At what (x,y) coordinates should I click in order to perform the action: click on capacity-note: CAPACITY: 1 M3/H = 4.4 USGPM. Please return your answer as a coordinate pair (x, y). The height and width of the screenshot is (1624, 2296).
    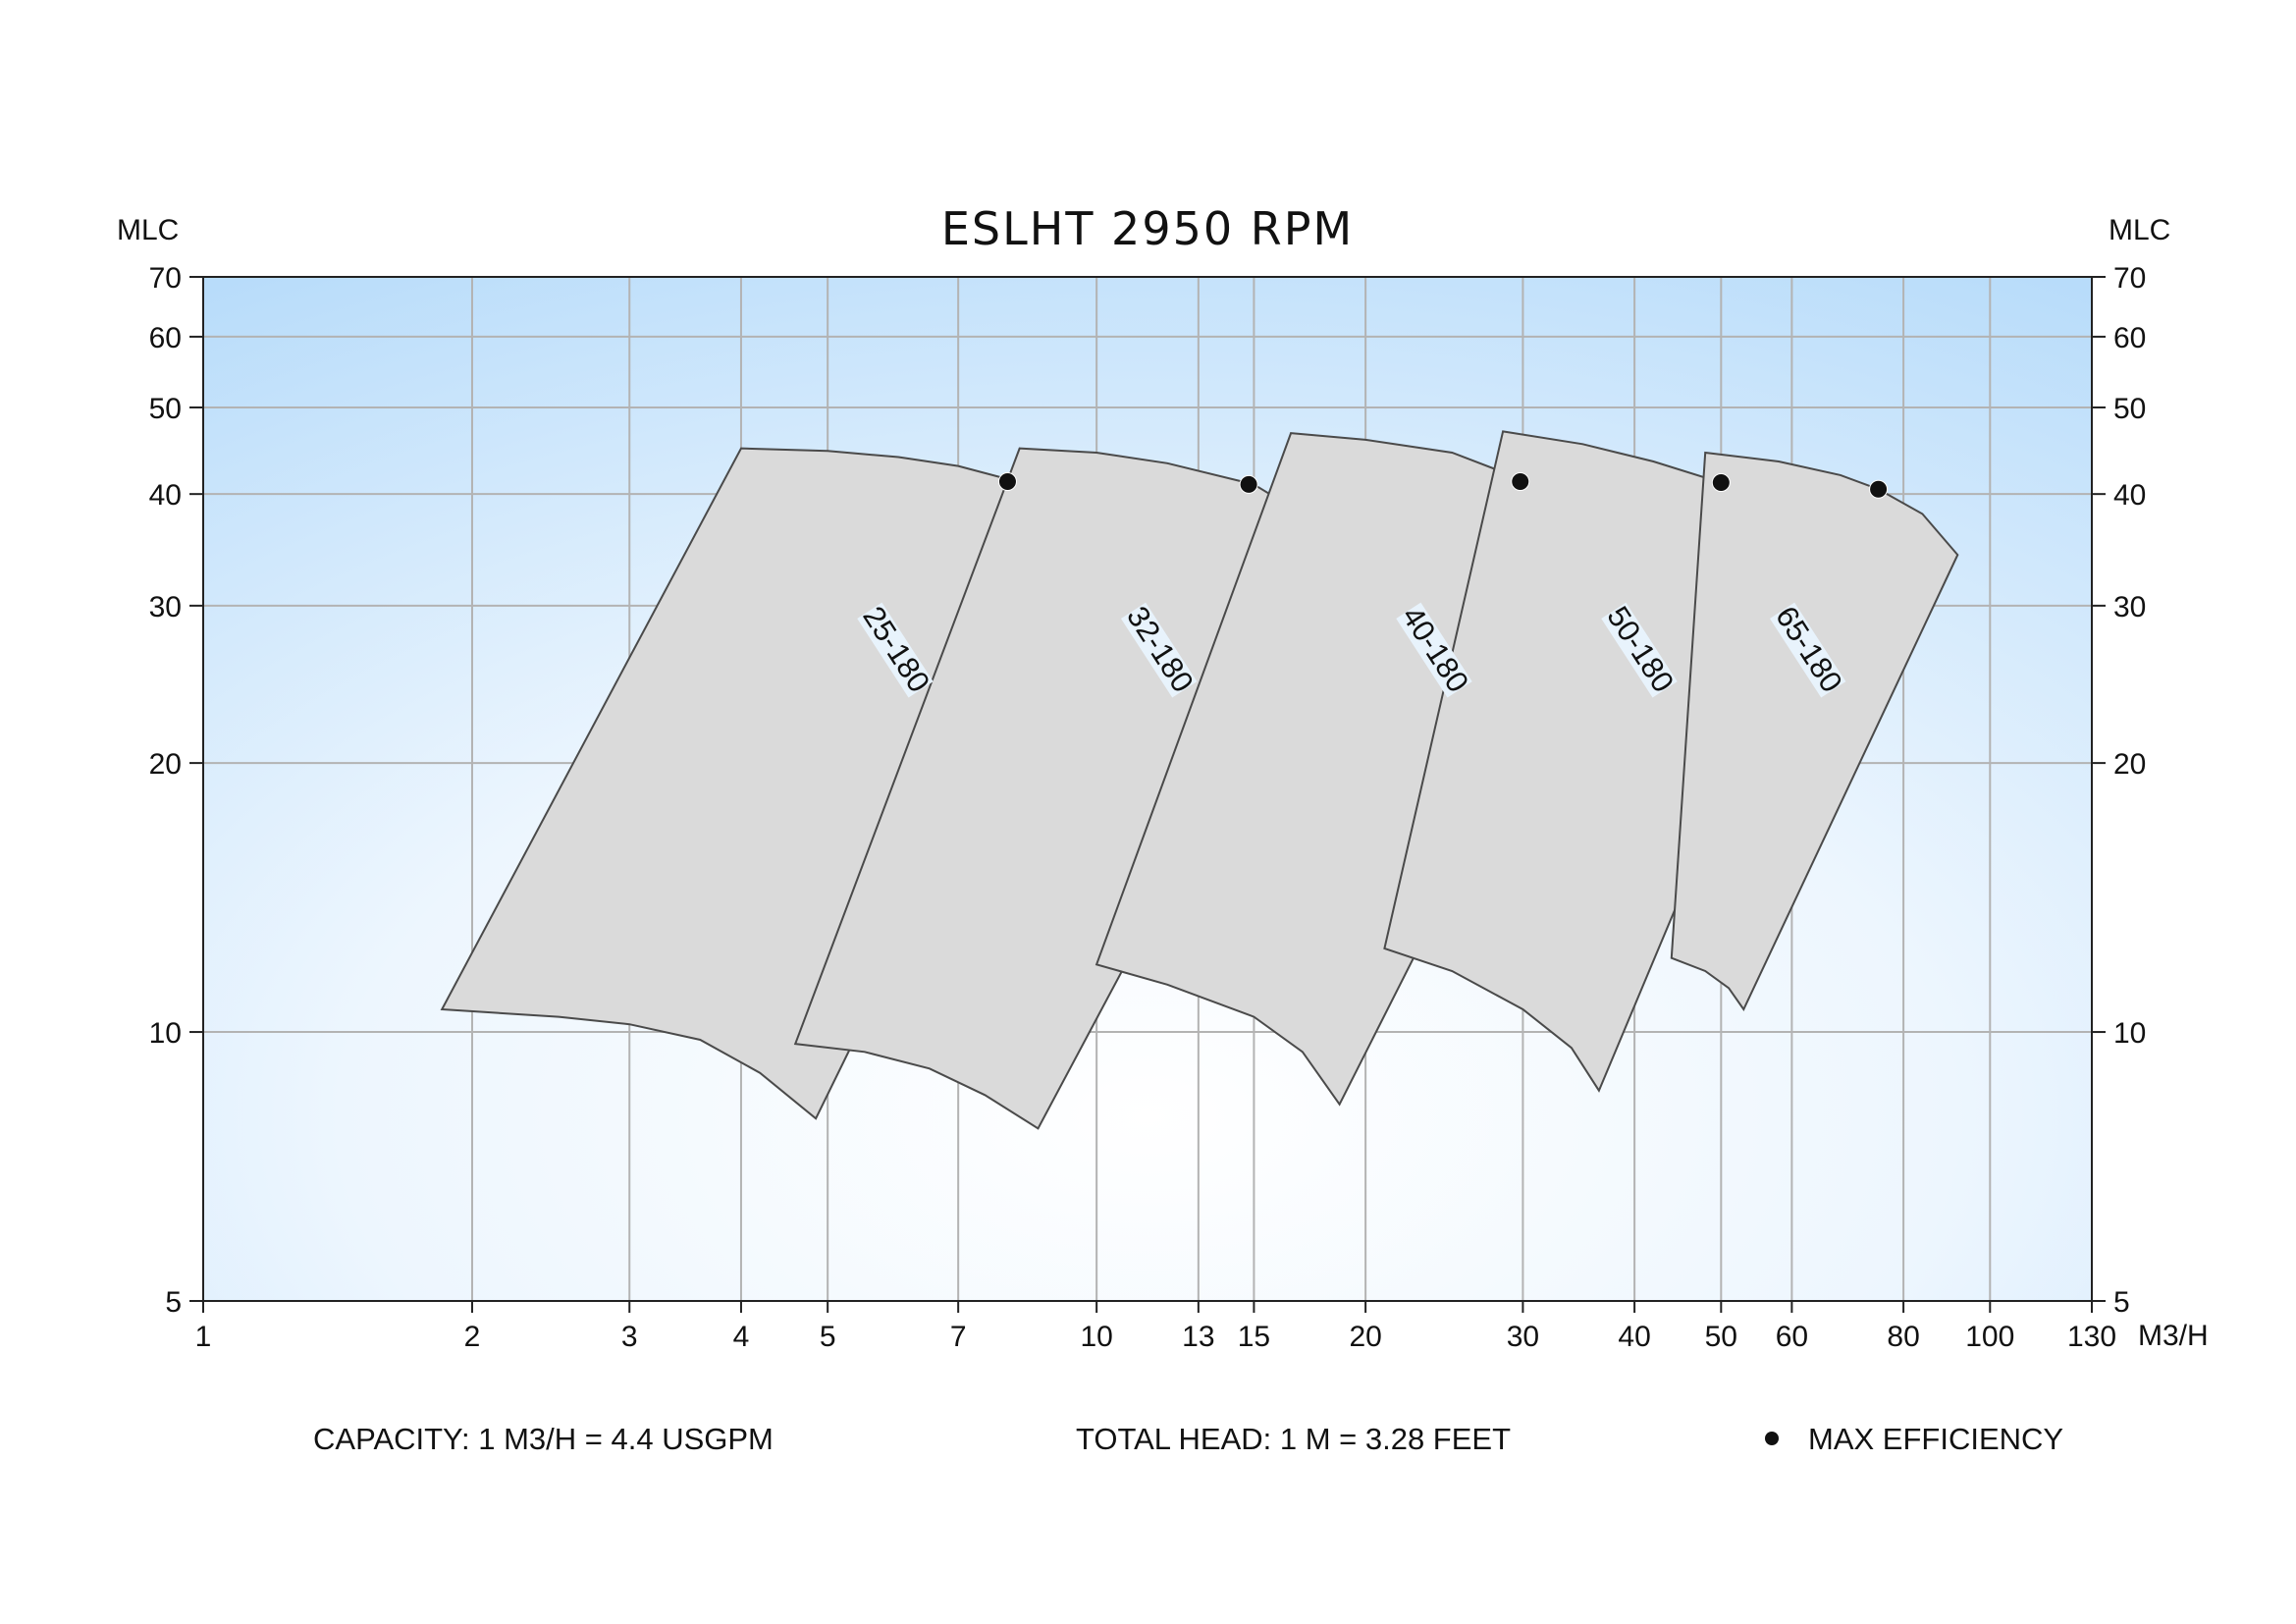
    Looking at the image, I should click on (543, 1439).